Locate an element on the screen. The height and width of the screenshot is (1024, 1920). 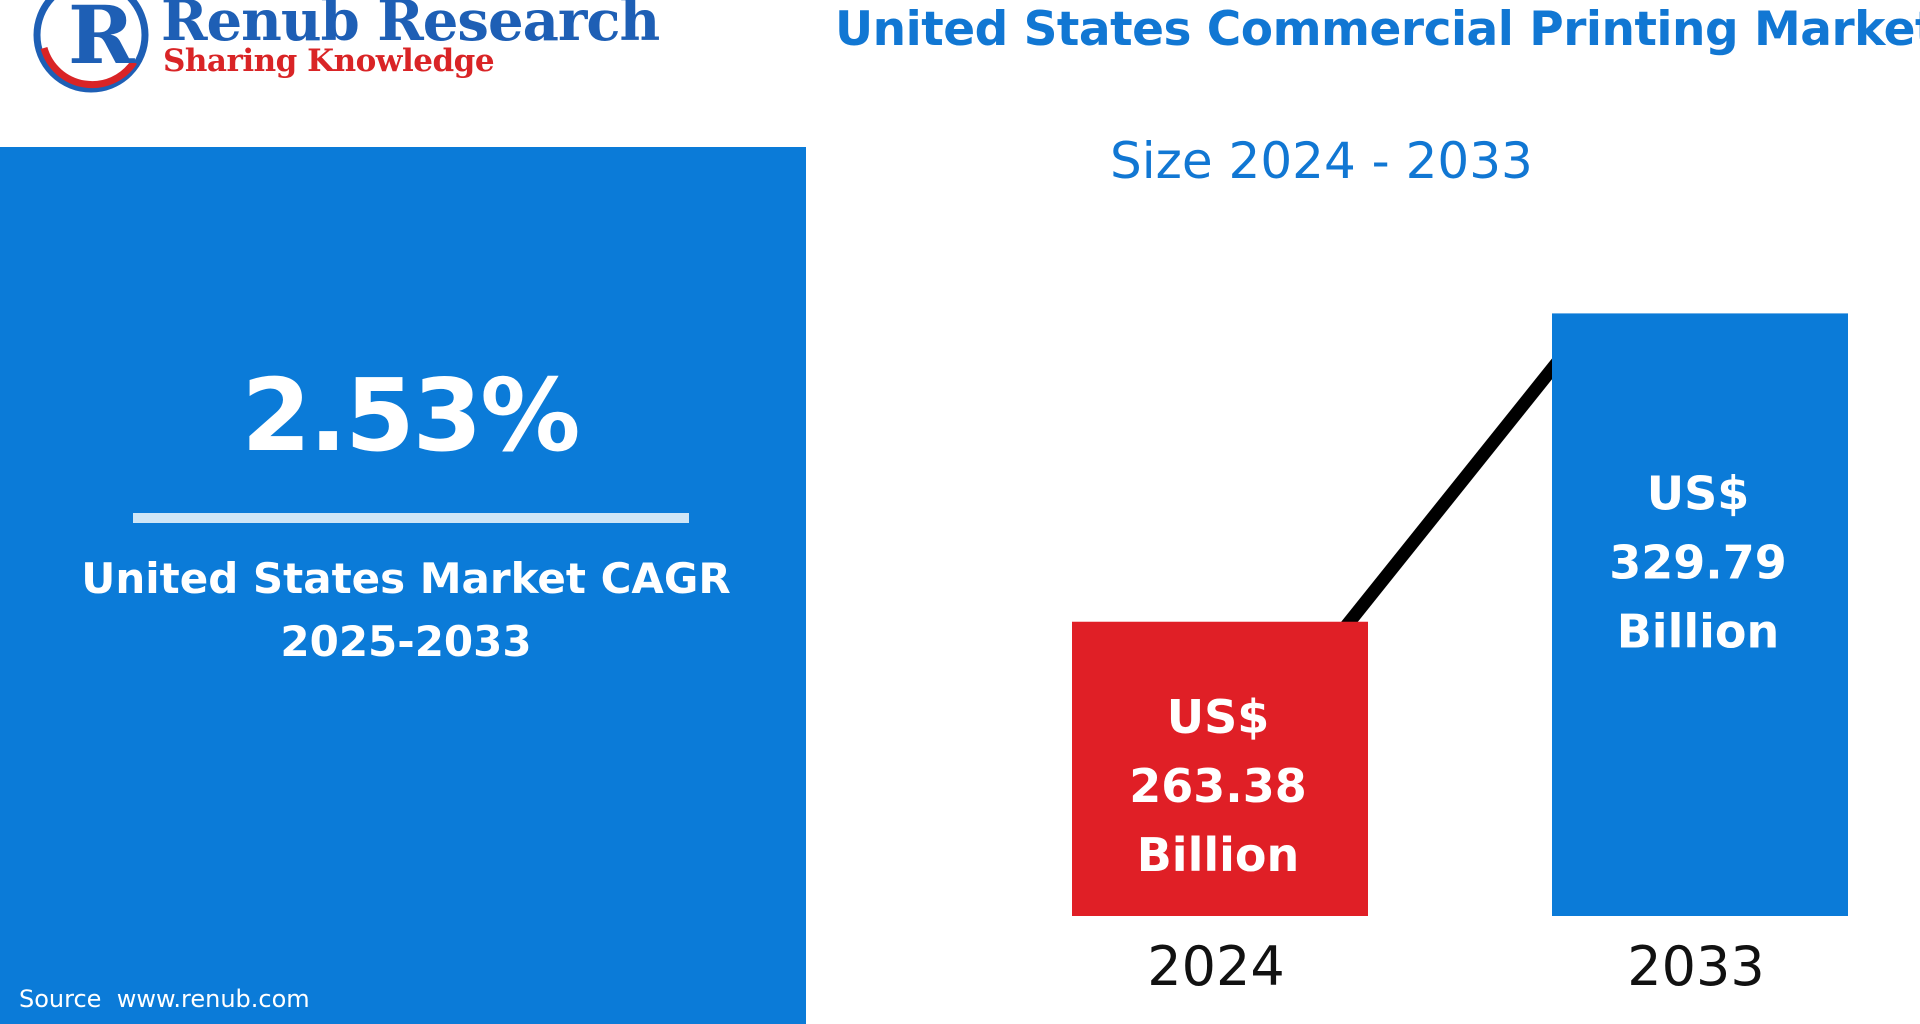
bar-2024 is located at coordinates (1220, 768).